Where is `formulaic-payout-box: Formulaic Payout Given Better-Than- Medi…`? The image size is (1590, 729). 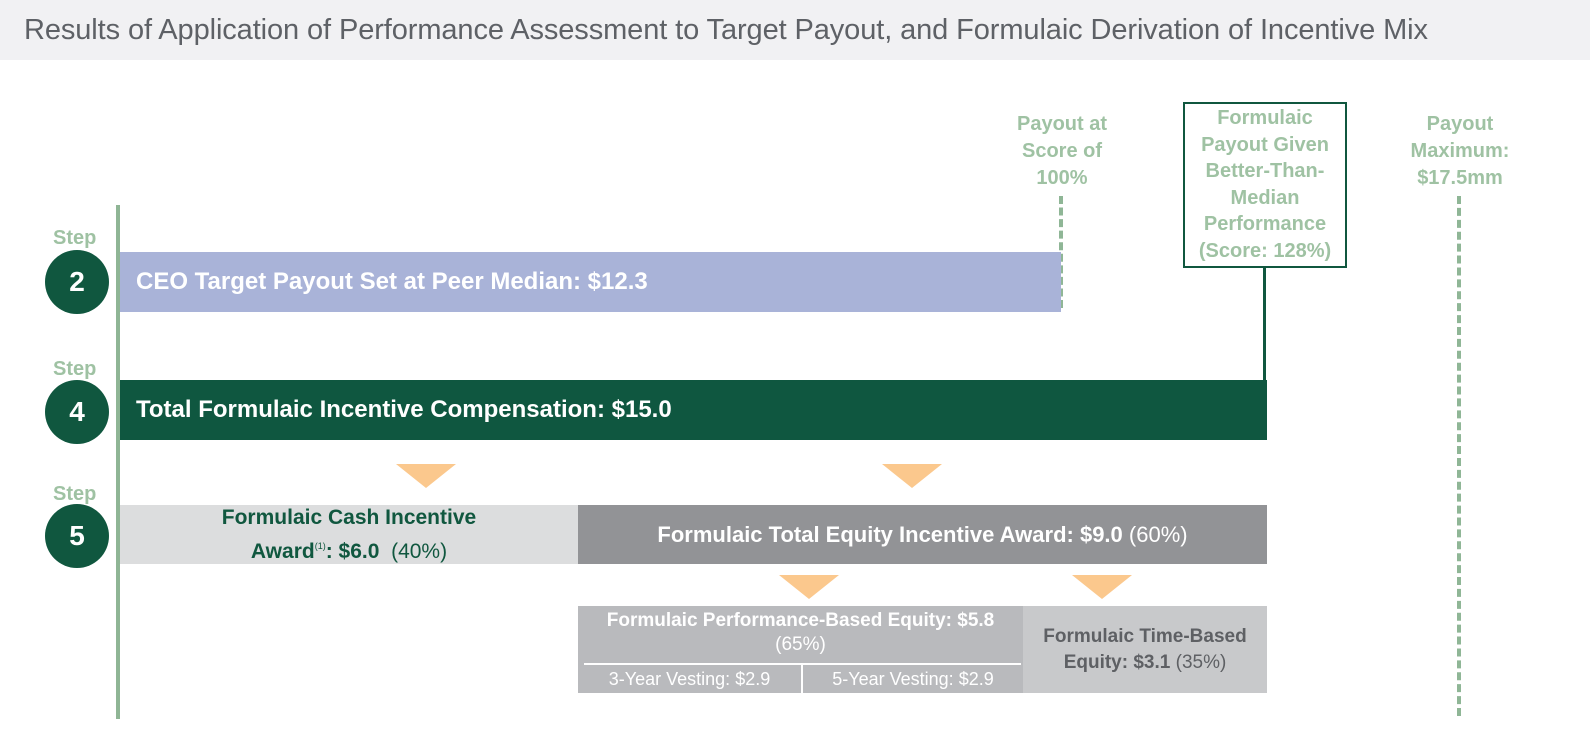
formulaic-payout-box: Formulaic Payout Given Better-Than- Medi… is located at coordinates (1265, 185).